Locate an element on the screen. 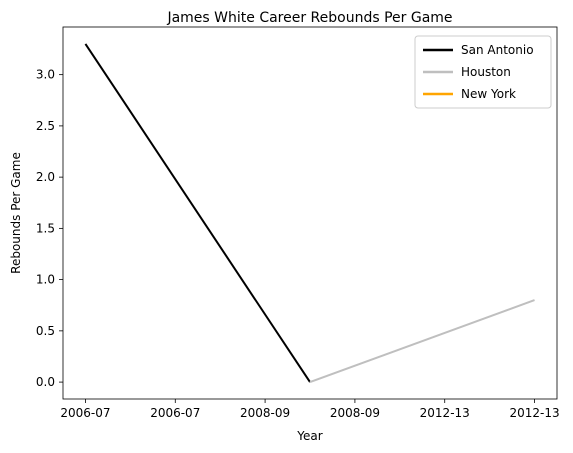  legend-entry-label: San Antonio is located at coordinates (497, 50).